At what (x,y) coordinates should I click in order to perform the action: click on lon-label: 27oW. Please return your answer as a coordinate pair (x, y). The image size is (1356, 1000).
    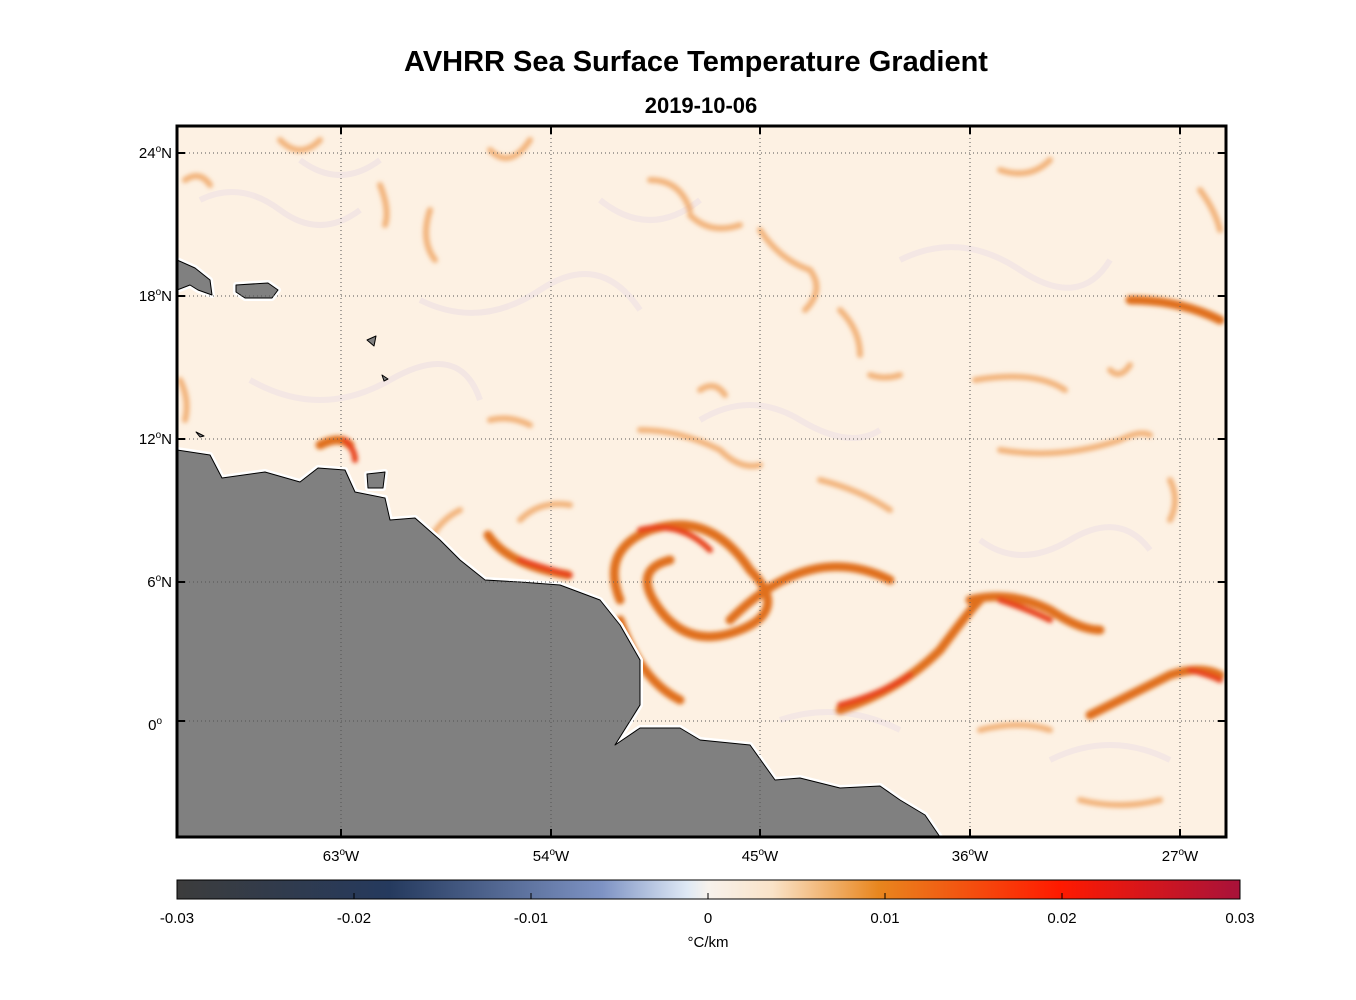
    Looking at the image, I should click on (1180, 856).